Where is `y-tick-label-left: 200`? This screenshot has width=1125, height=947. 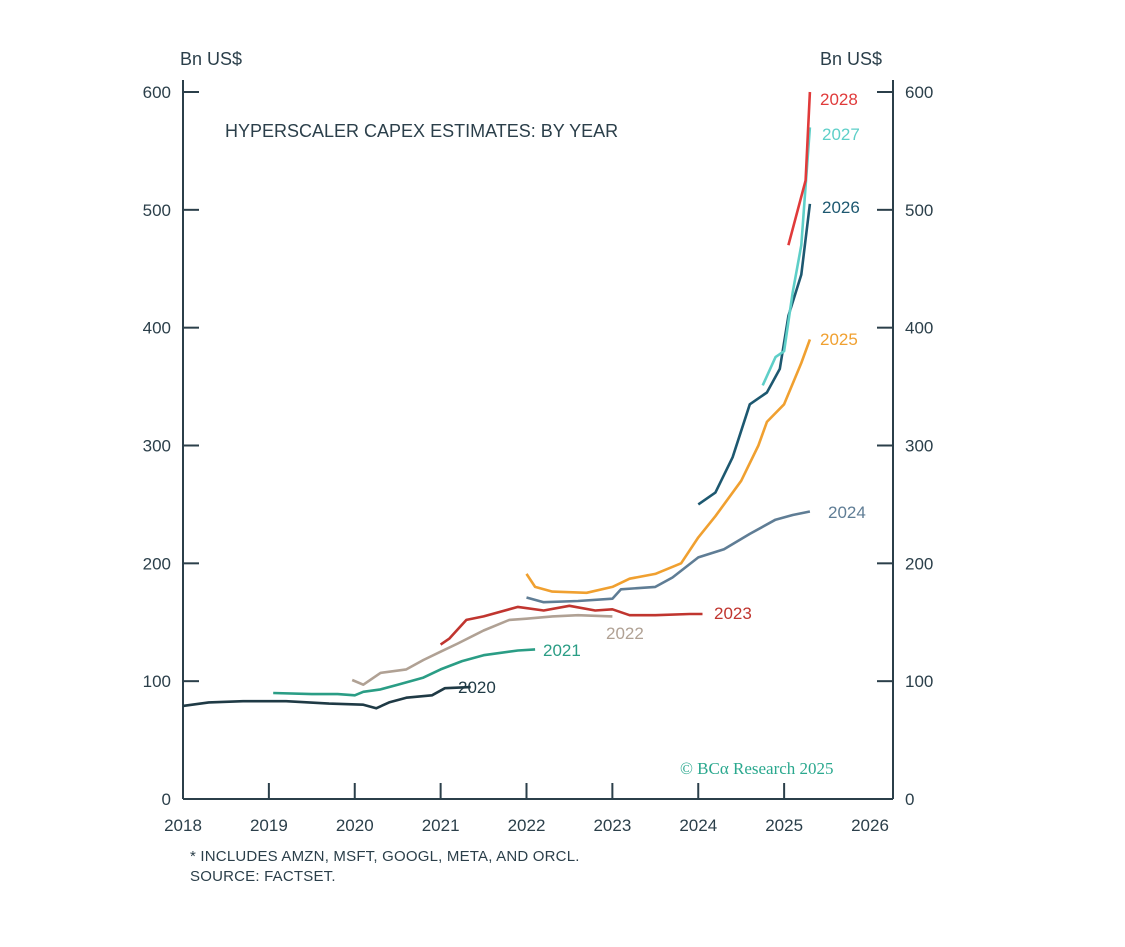 y-tick-label-left: 200 is located at coordinates (157, 563).